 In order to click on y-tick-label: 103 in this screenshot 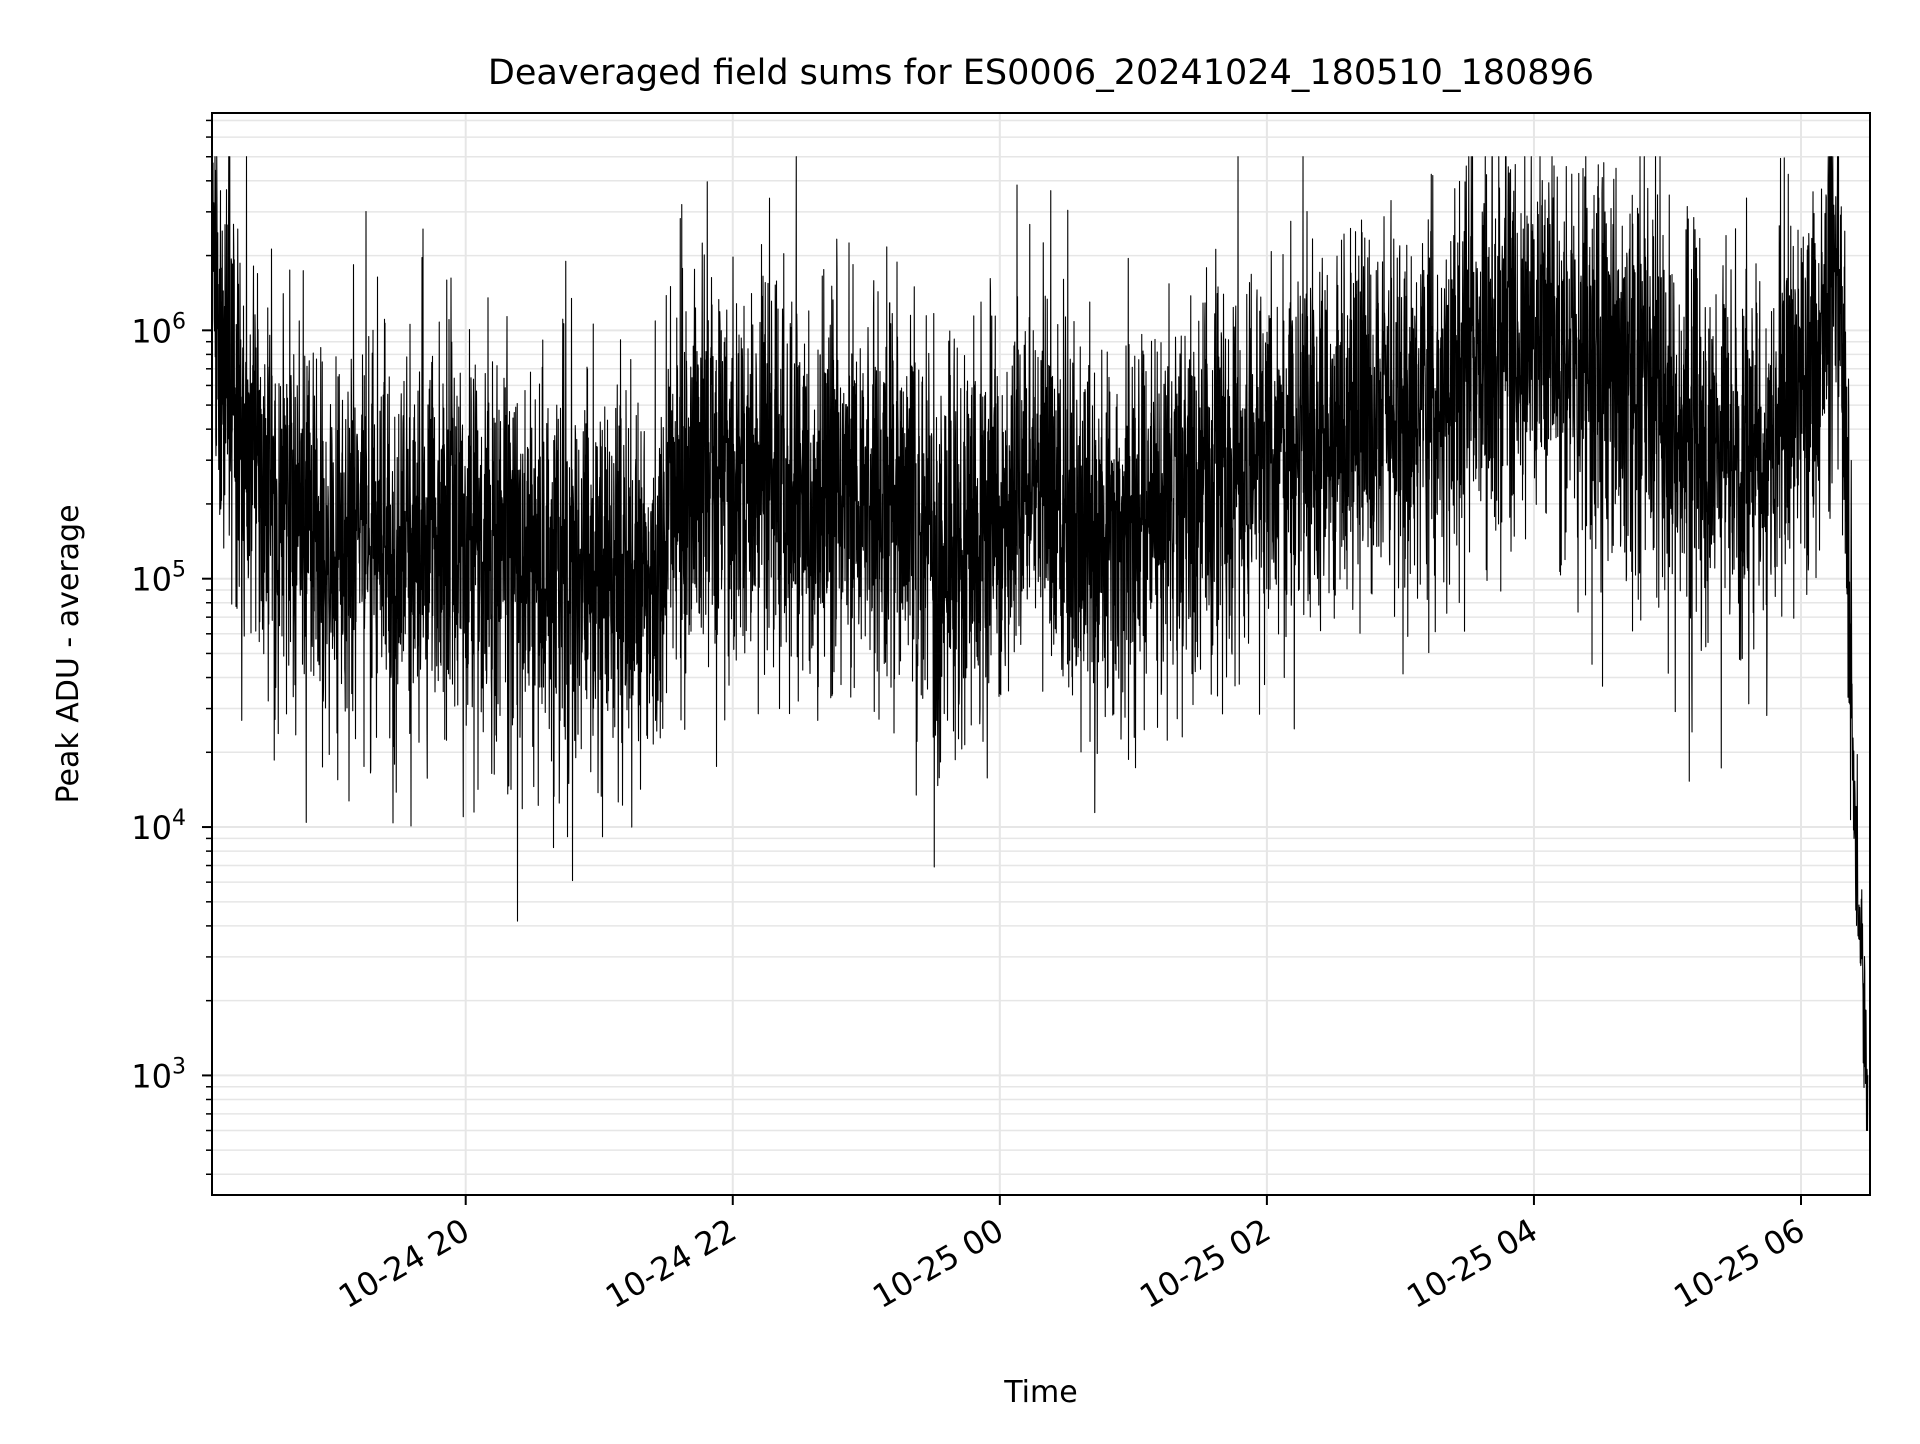, I will do `click(158, 1074)`.